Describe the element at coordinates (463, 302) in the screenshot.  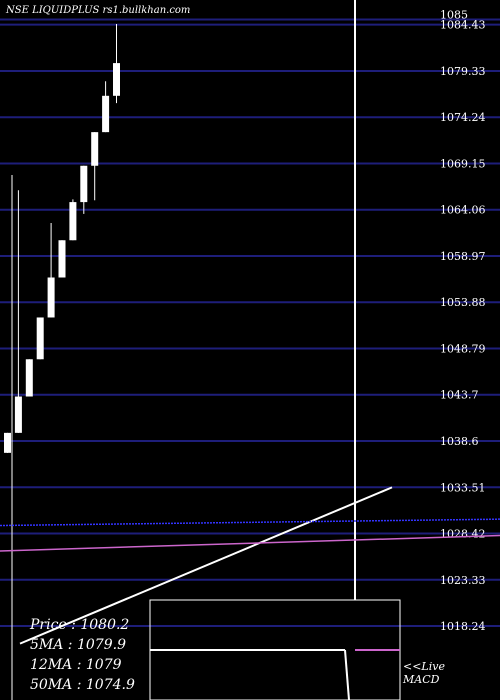
I see `y-tick-label: 1053.88` at that location.